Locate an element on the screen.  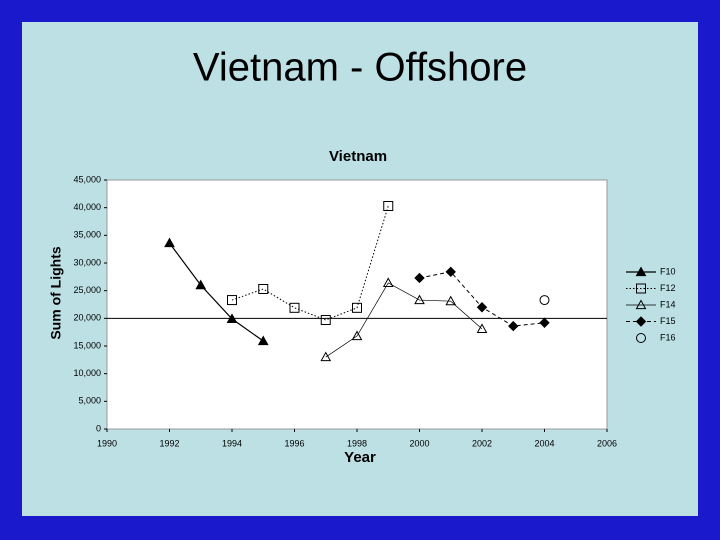
x-tick-label: 2002 is located at coordinates (482, 443).